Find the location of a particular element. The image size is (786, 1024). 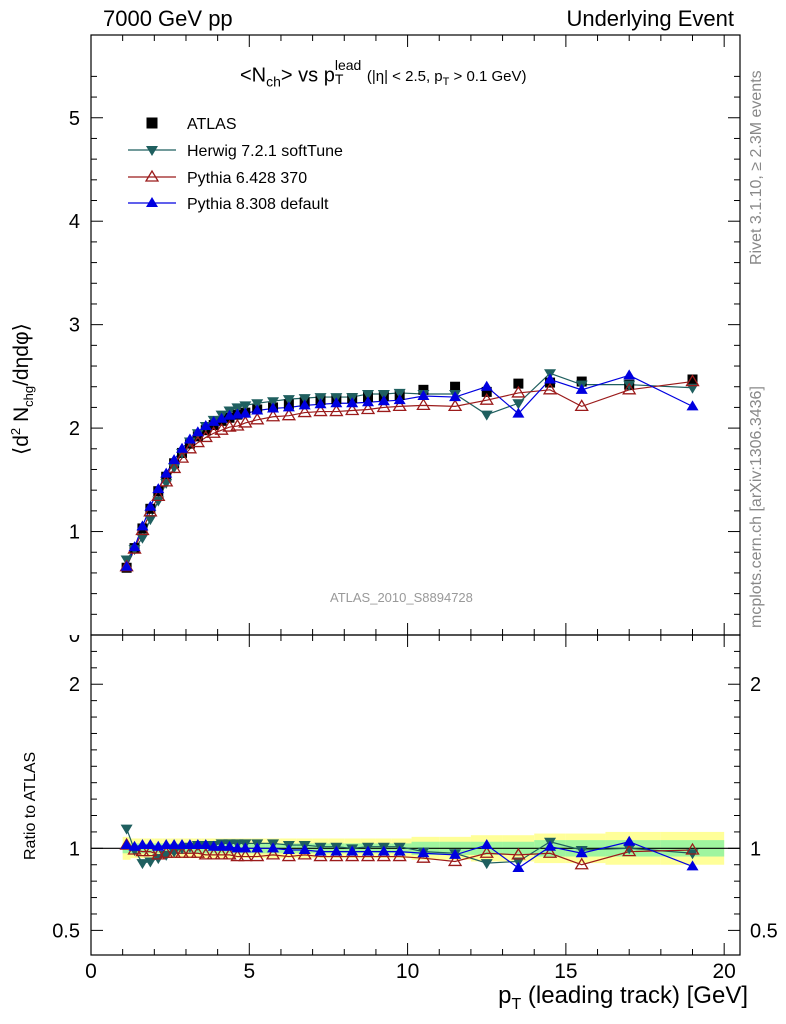

series-line-herwig-7-2-1-softtune is located at coordinates (409, 466).